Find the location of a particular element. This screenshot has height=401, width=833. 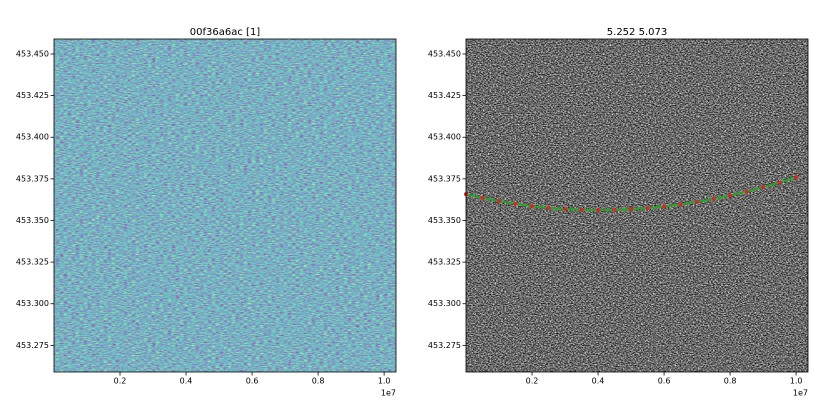

chart-title: 5.252 5.073 is located at coordinates (637, 32).